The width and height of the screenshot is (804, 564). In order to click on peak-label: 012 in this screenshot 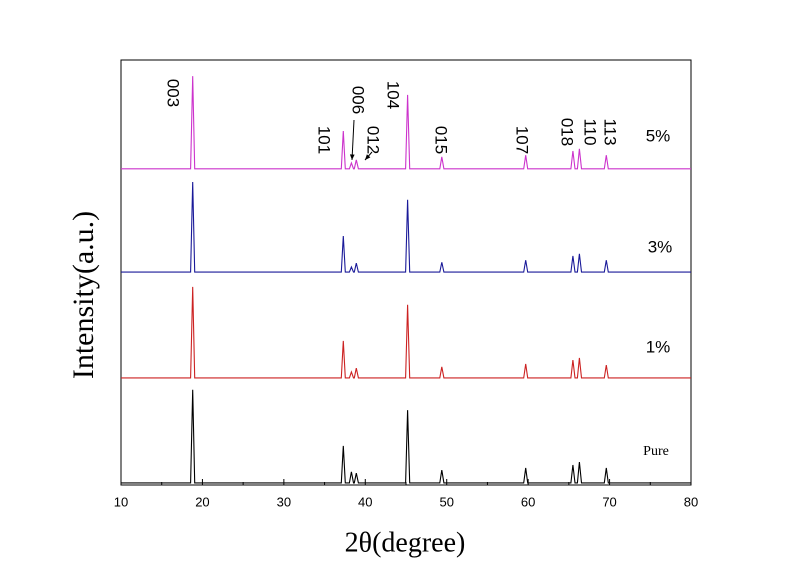, I will do `click(373, 140)`.